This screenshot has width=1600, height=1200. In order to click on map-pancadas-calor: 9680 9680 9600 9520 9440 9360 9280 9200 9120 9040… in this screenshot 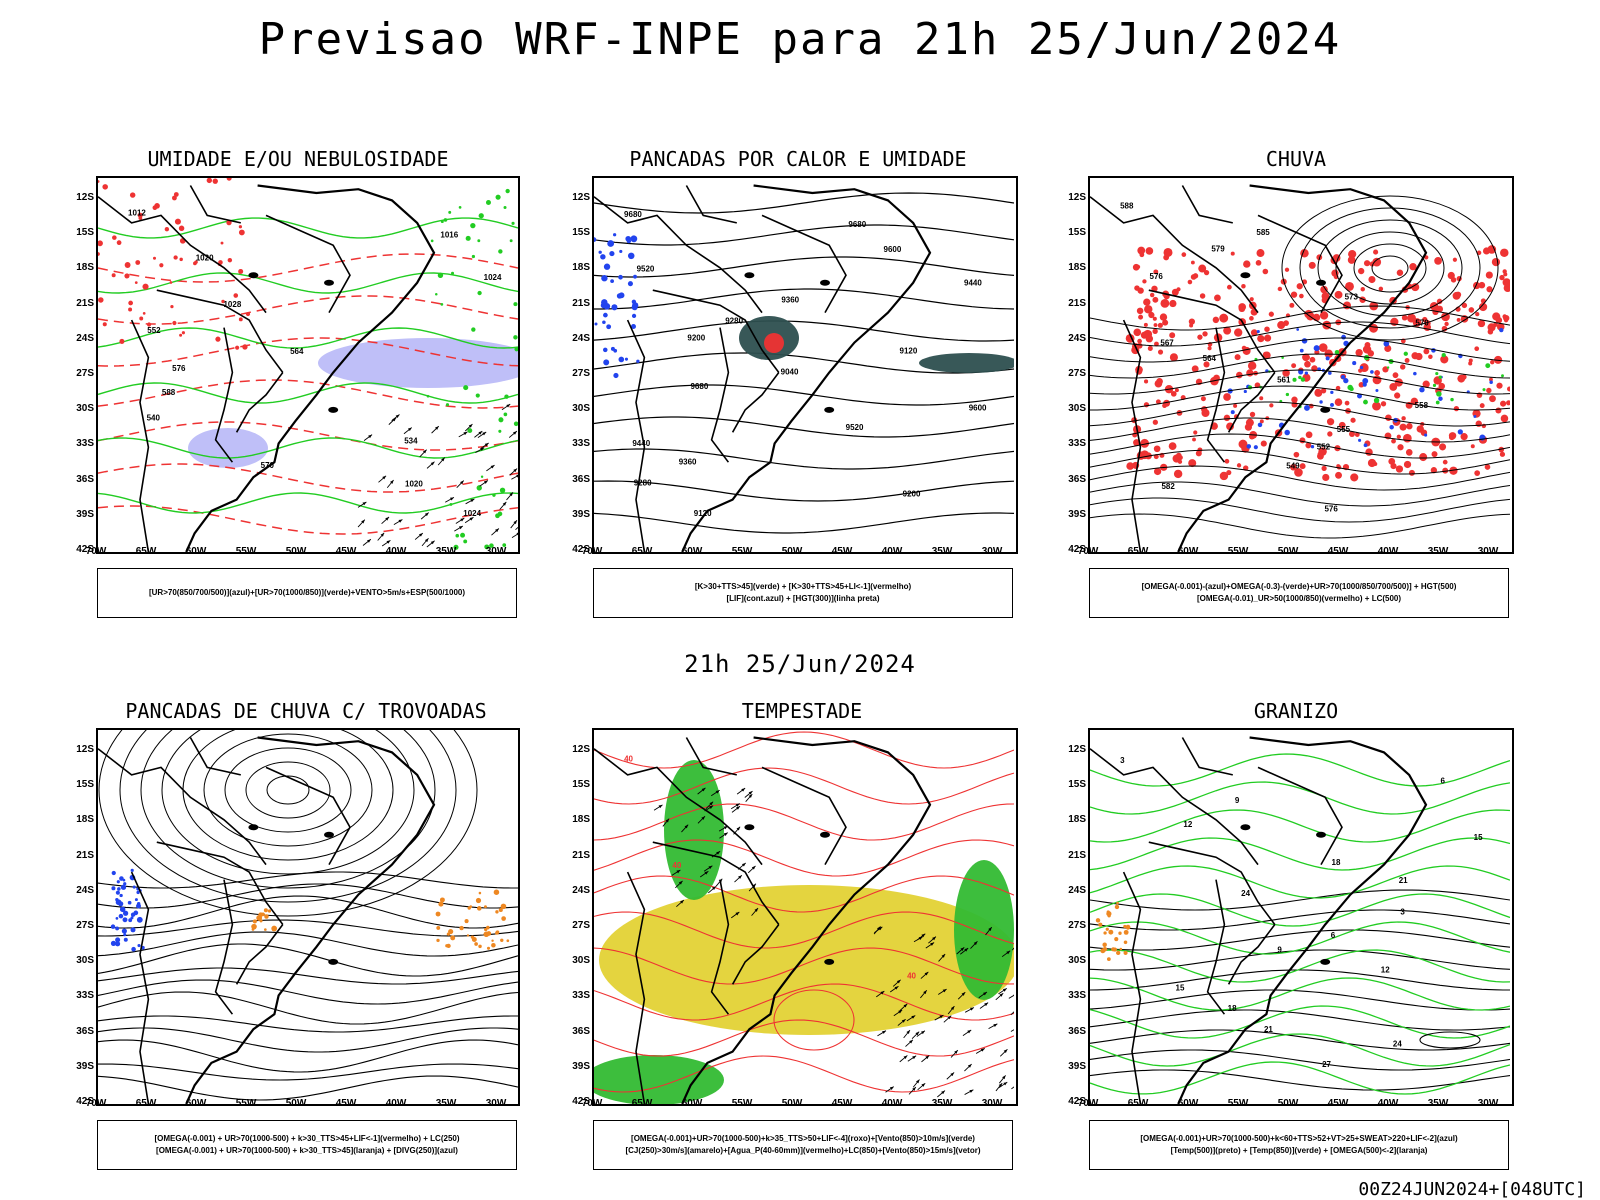, I will do `click(805, 365)`.